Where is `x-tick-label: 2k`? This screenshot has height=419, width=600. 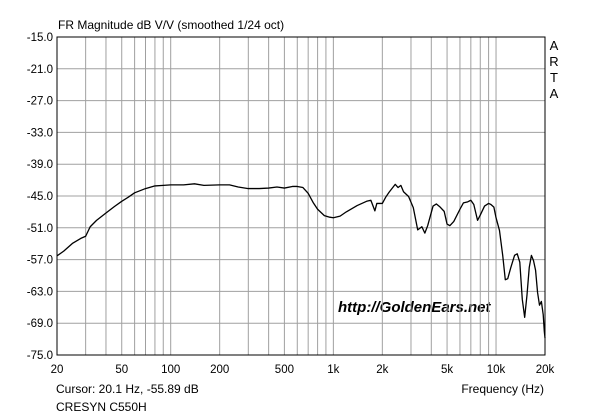 x-tick-label: 2k is located at coordinates (382, 370).